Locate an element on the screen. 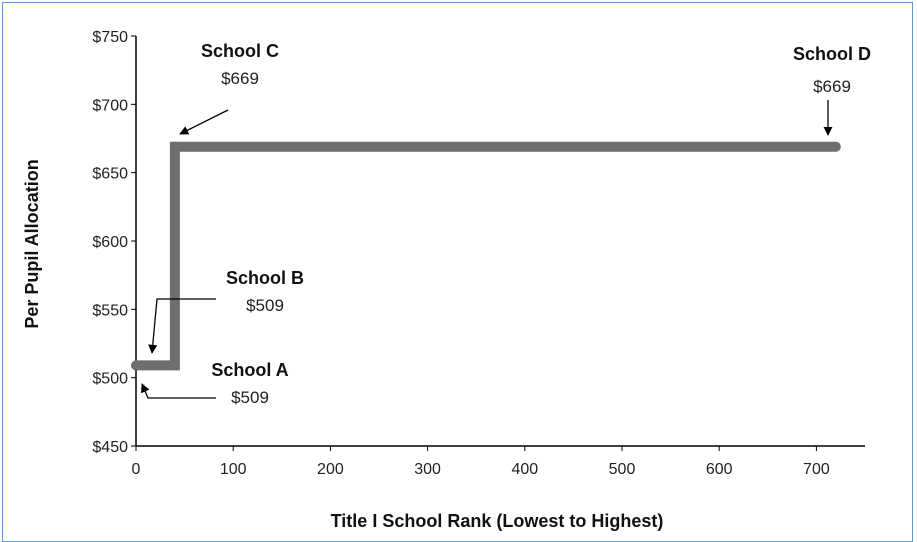 The height and width of the screenshot is (542, 917). x-axis-title: Title I School Rank (Lowest to Highest) is located at coordinates (497, 521).